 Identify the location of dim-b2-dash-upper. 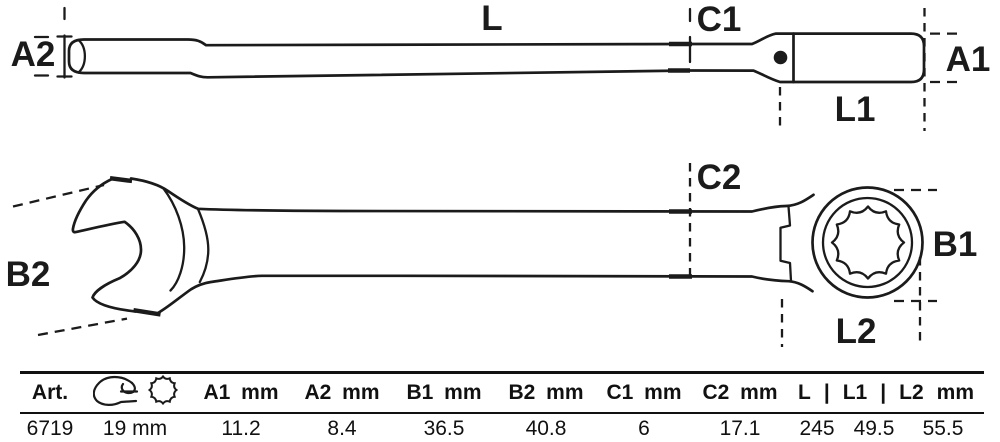
(58, 195).